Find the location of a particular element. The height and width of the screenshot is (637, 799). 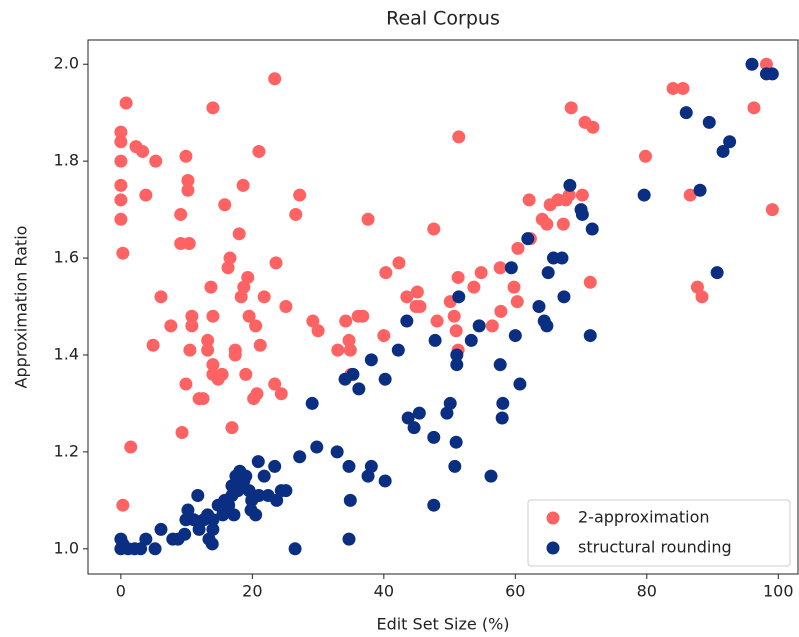

x-tick-label: 100 is located at coordinates (778, 591).